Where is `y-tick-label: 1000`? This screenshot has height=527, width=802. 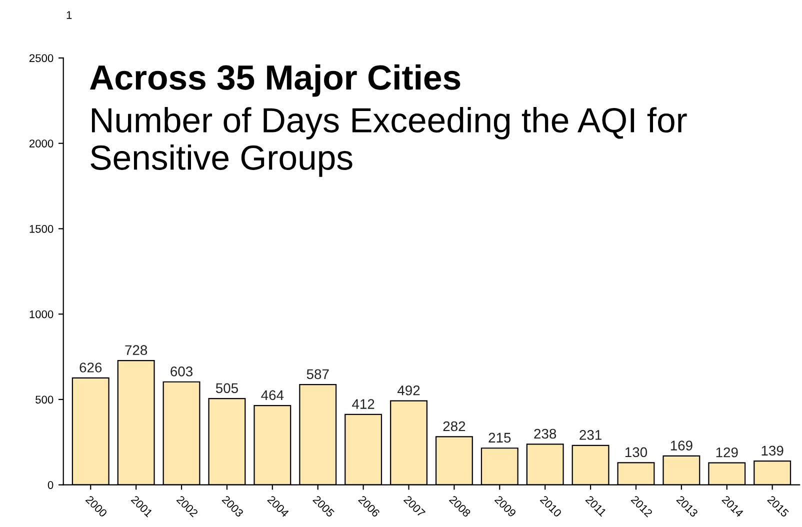 y-tick-label: 1000 is located at coordinates (42, 314).